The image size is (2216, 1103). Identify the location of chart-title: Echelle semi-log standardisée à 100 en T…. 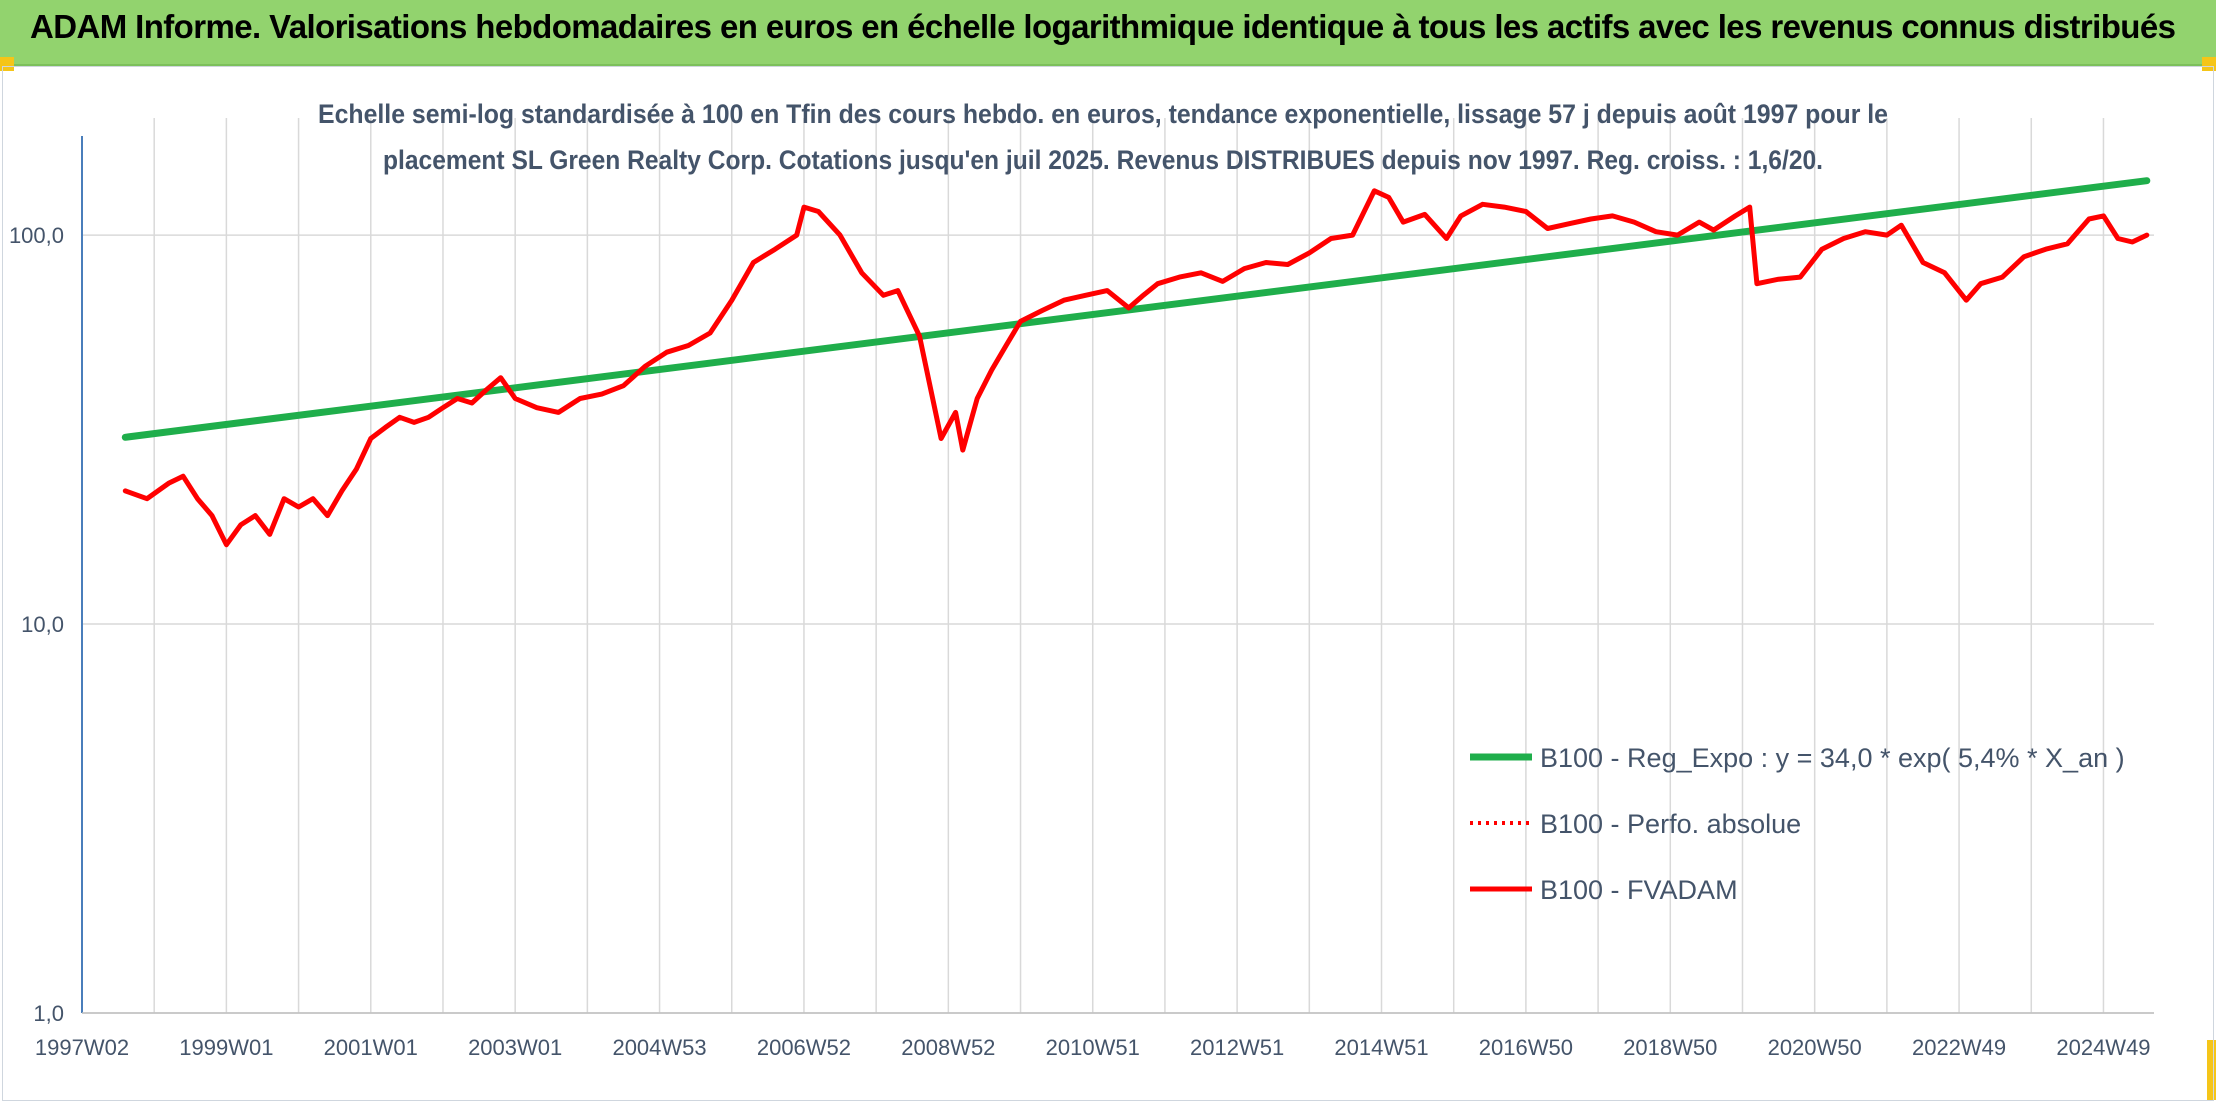
(1103, 137).